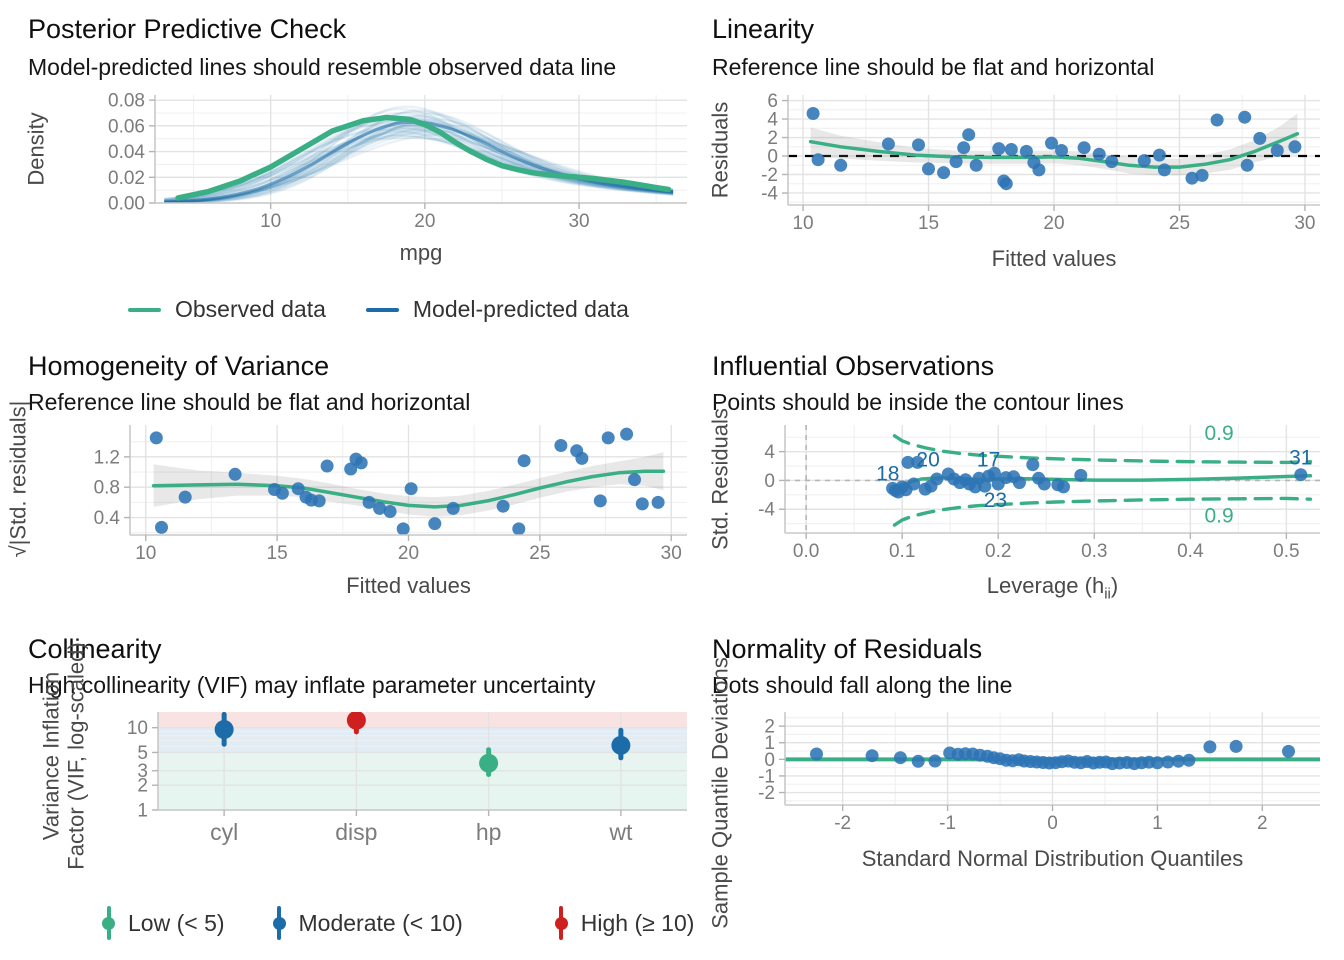 The height and width of the screenshot is (960, 1344). What do you see at coordinates (998, 551) in the screenshot?
I see `svg-text: 0.2` at bounding box center [998, 551].